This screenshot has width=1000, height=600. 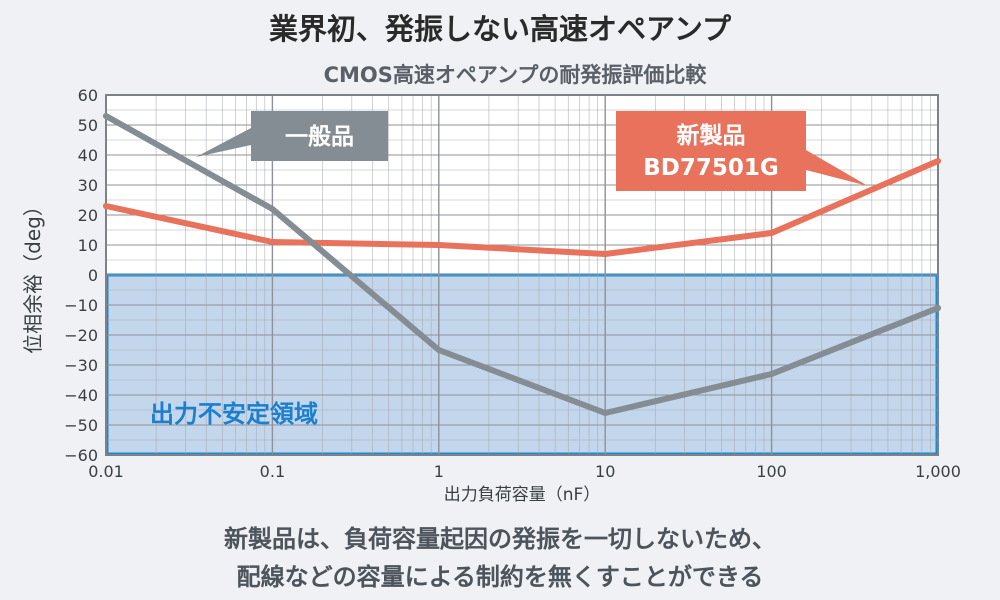 I want to click on y-tick-label: −60, so click(x=81, y=455).